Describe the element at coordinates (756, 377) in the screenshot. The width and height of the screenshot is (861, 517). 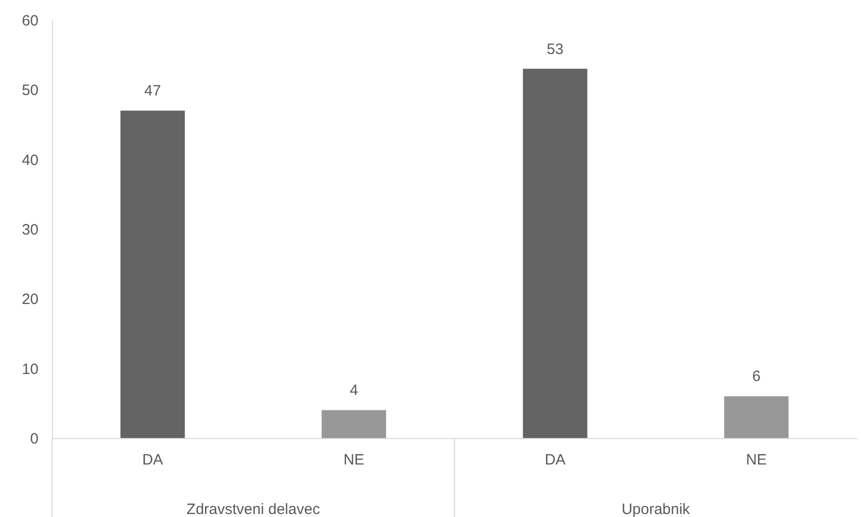
I see `data-label: 6` at that location.